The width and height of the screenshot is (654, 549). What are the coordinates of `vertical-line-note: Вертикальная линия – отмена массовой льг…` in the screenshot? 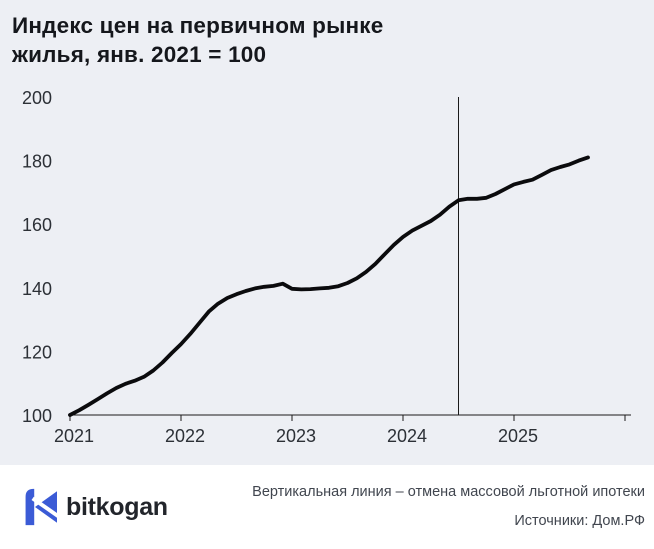 It's located at (448, 492).